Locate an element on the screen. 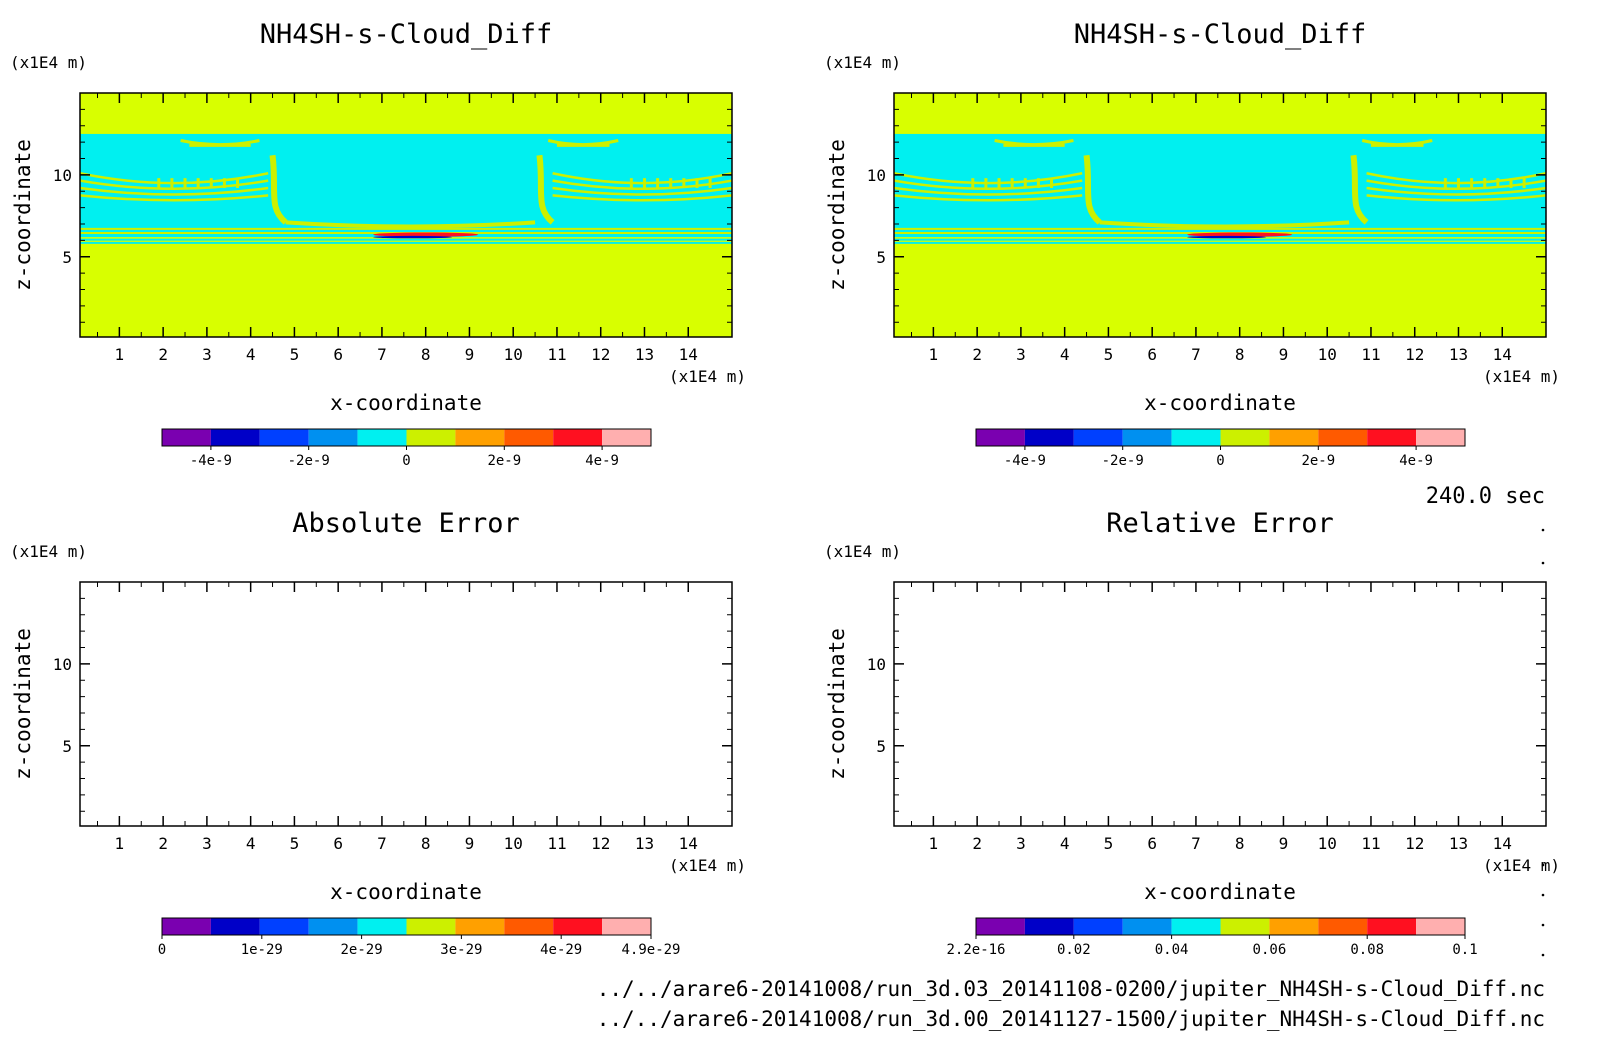  x-tick-label: 3 is located at coordinates (1021, 843).